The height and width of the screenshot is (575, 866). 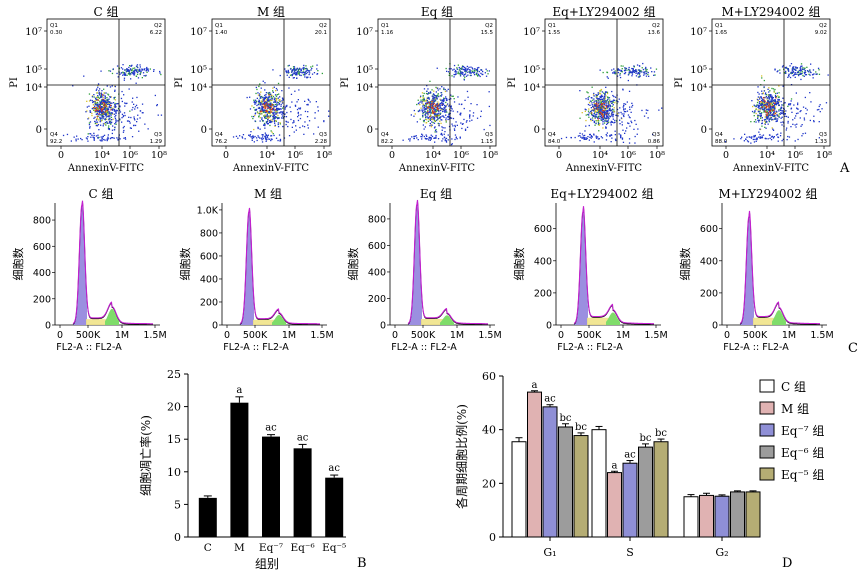 I want to click on y-axis-label: 细胞数, so click(x=685, y=264).